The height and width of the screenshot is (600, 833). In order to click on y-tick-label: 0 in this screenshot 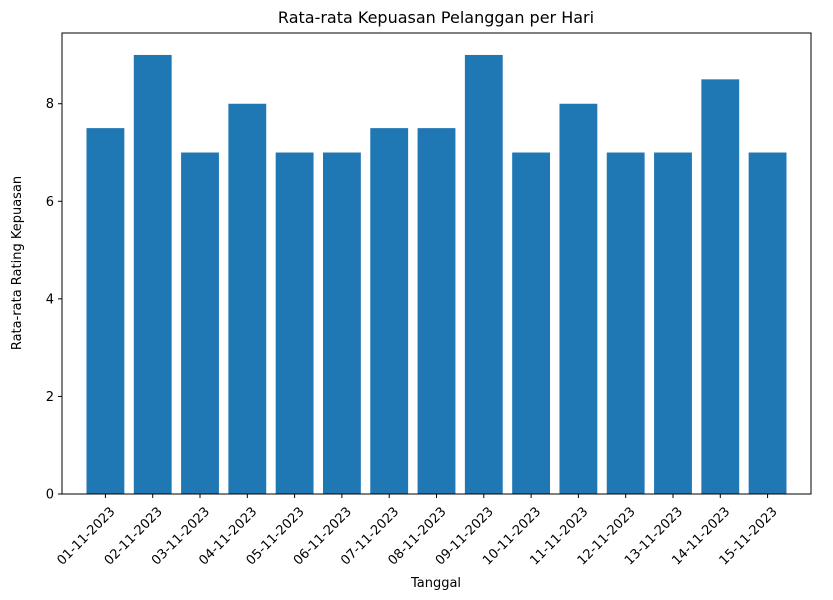, I will do `click(50, 495)`.